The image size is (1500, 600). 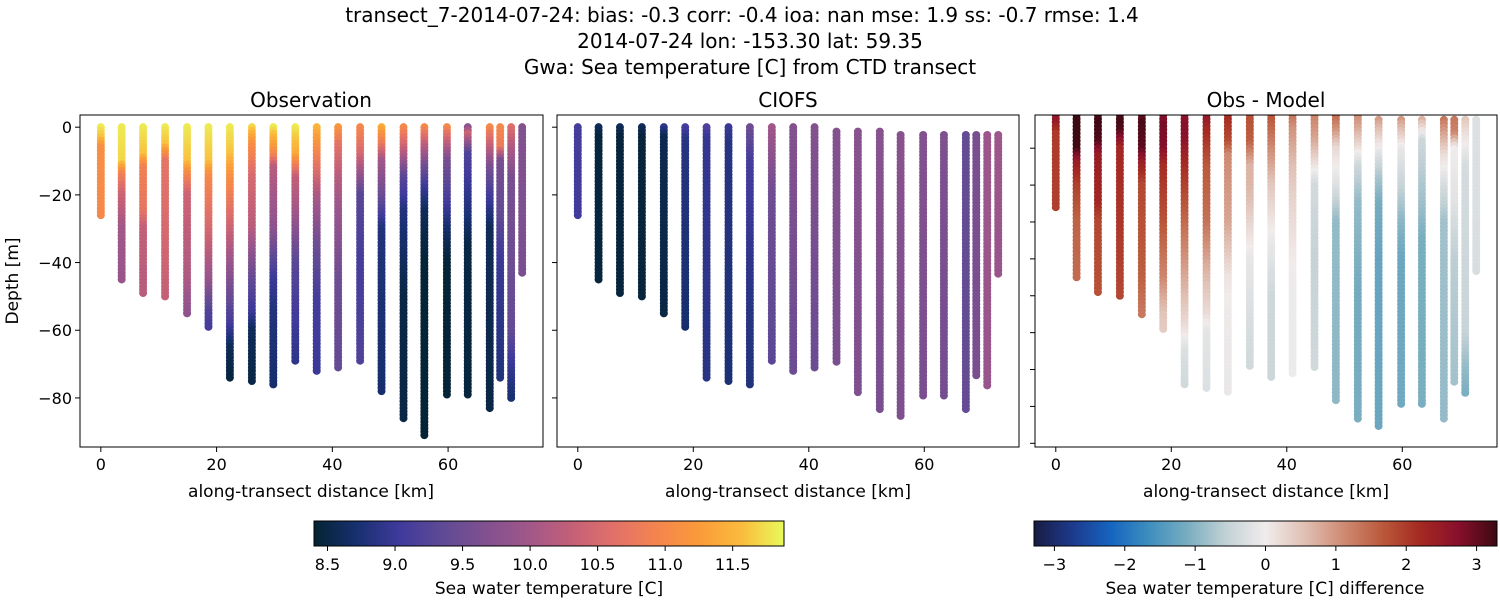 I want to click on colorbar-temperature, so click(x=549, y=533).